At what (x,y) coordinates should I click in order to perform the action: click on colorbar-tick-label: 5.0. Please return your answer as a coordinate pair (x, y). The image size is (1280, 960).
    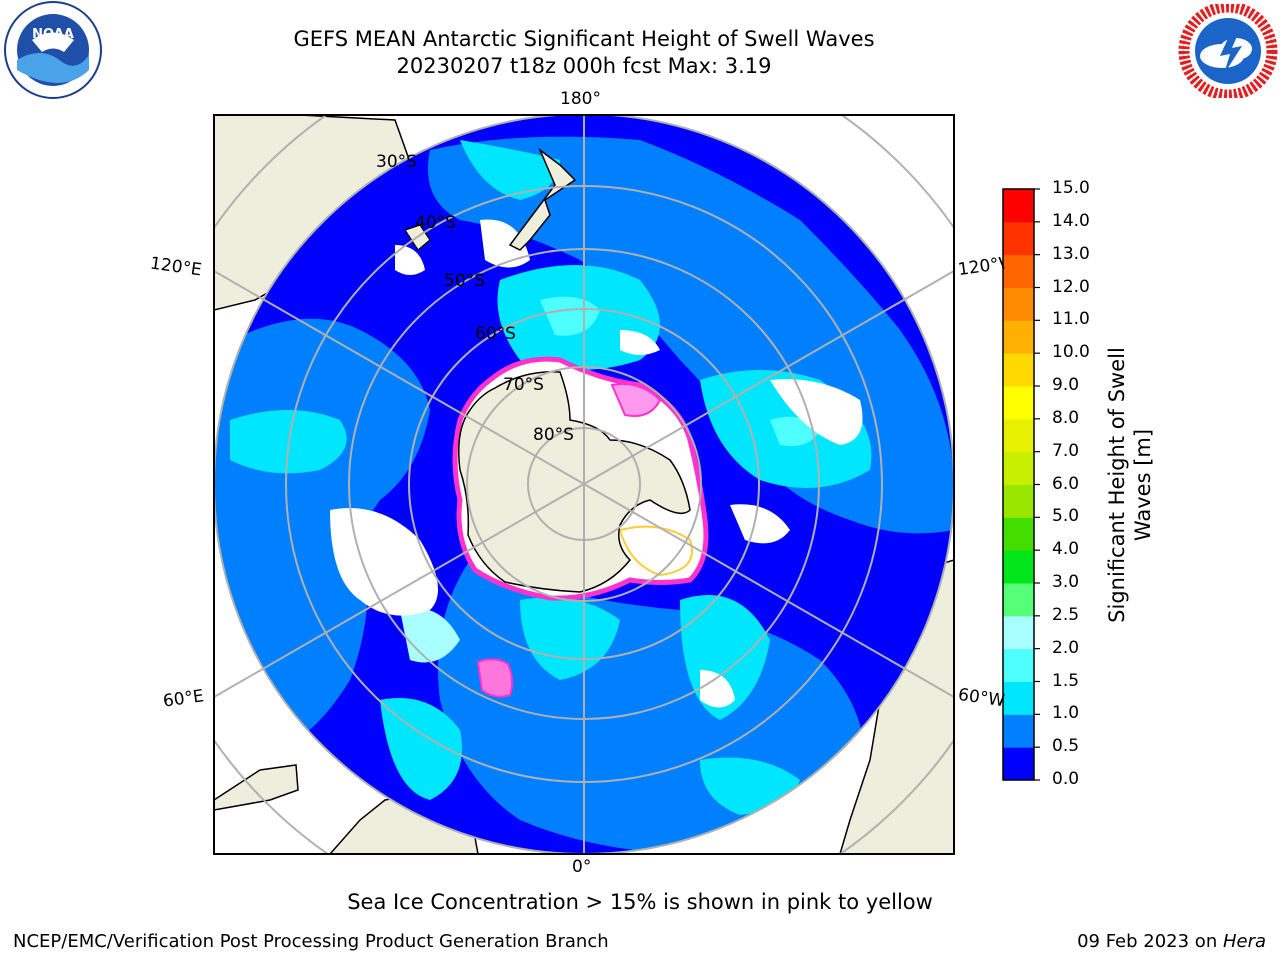
    Looking at the image, I should click on (1066, 516).